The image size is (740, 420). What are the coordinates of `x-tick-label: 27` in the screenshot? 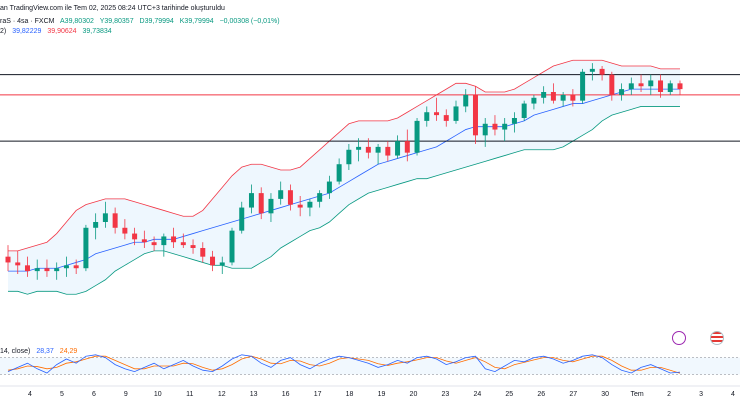 It's located at (573, 394).